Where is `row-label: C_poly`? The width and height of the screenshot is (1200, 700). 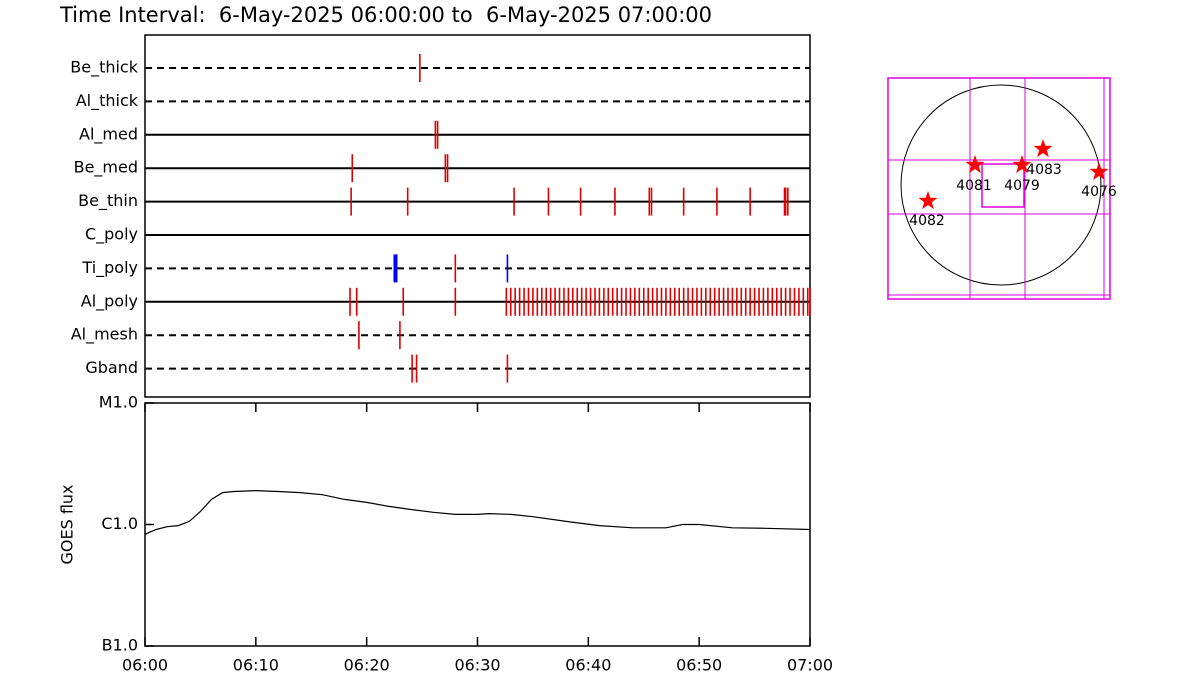 row-label: C_poly is located at coordinates (111, 235).